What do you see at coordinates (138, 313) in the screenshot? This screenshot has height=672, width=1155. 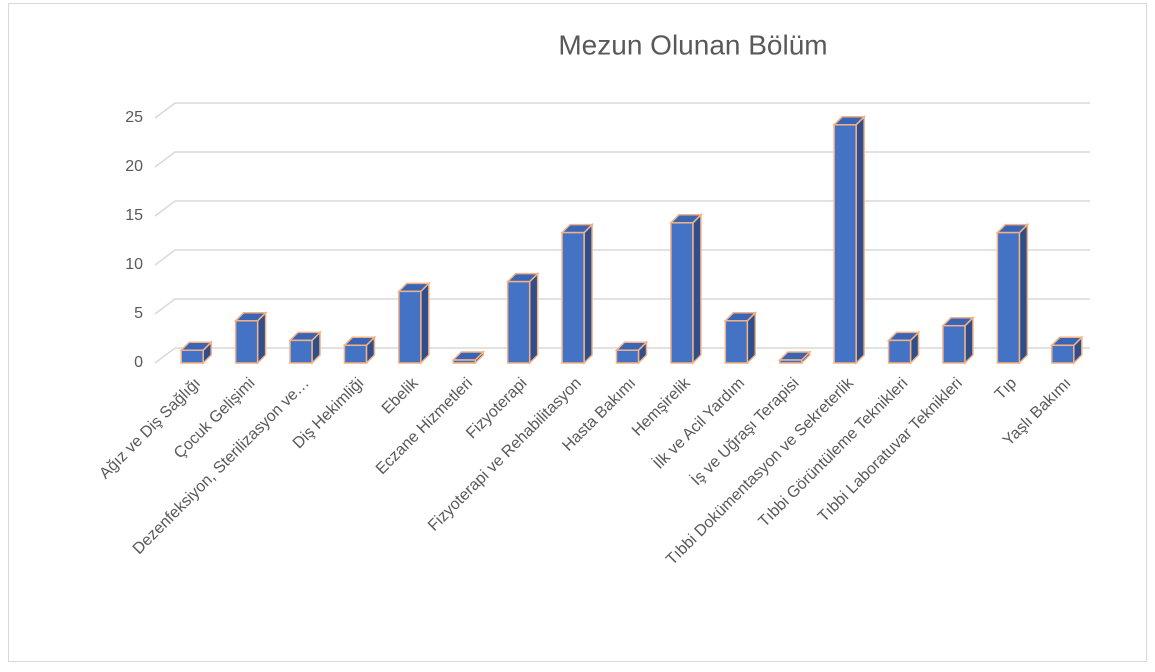 I see `y-tick-label: 5` at bounding box center [138, 313].